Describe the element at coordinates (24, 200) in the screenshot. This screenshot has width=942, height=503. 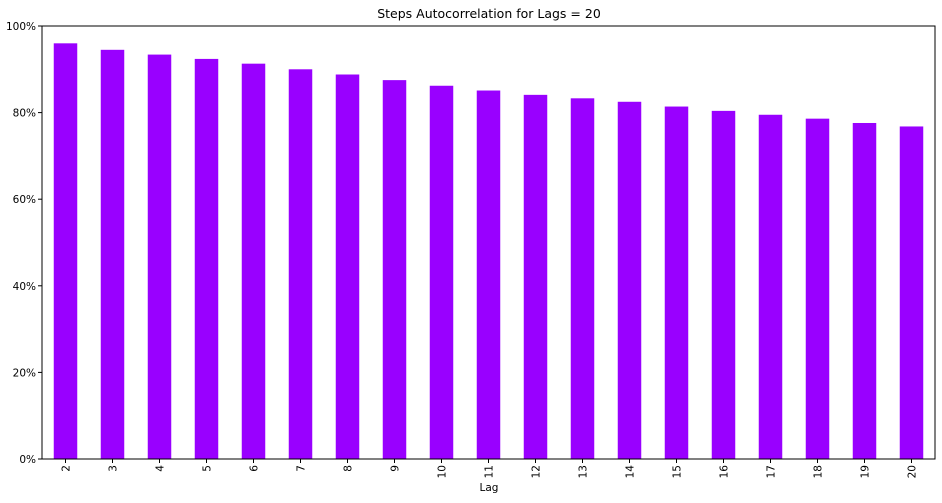
I see `y-tick-label: 60%` at that location.